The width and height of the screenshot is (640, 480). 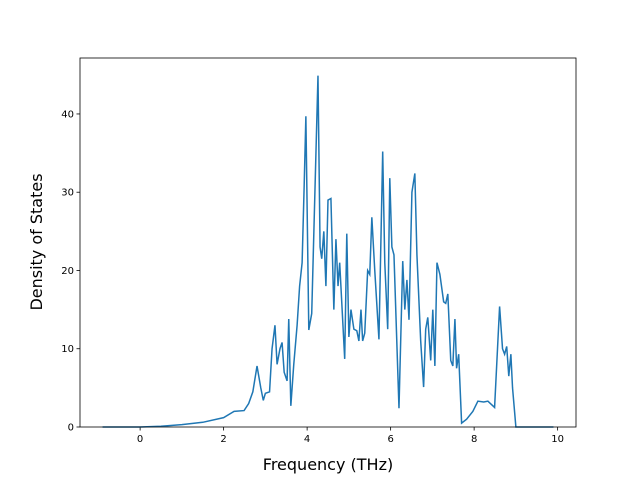 I want to click on x-tick-label: 4, so click(x=307, y=439).